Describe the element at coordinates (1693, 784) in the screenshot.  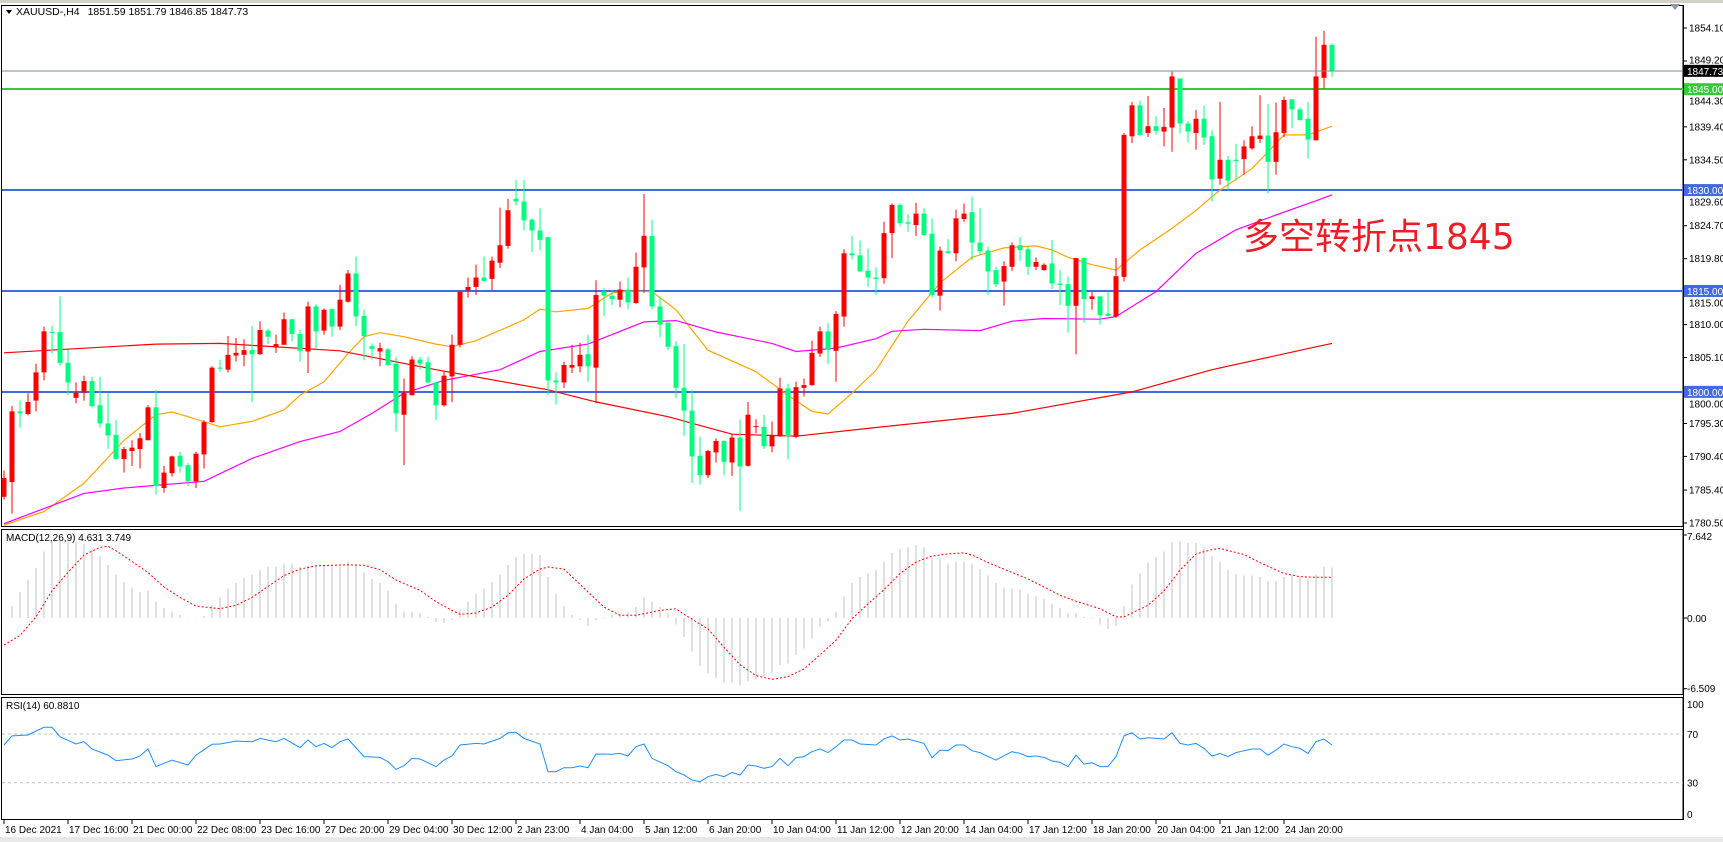
I see `rsi-tick-label: 30` at that location.